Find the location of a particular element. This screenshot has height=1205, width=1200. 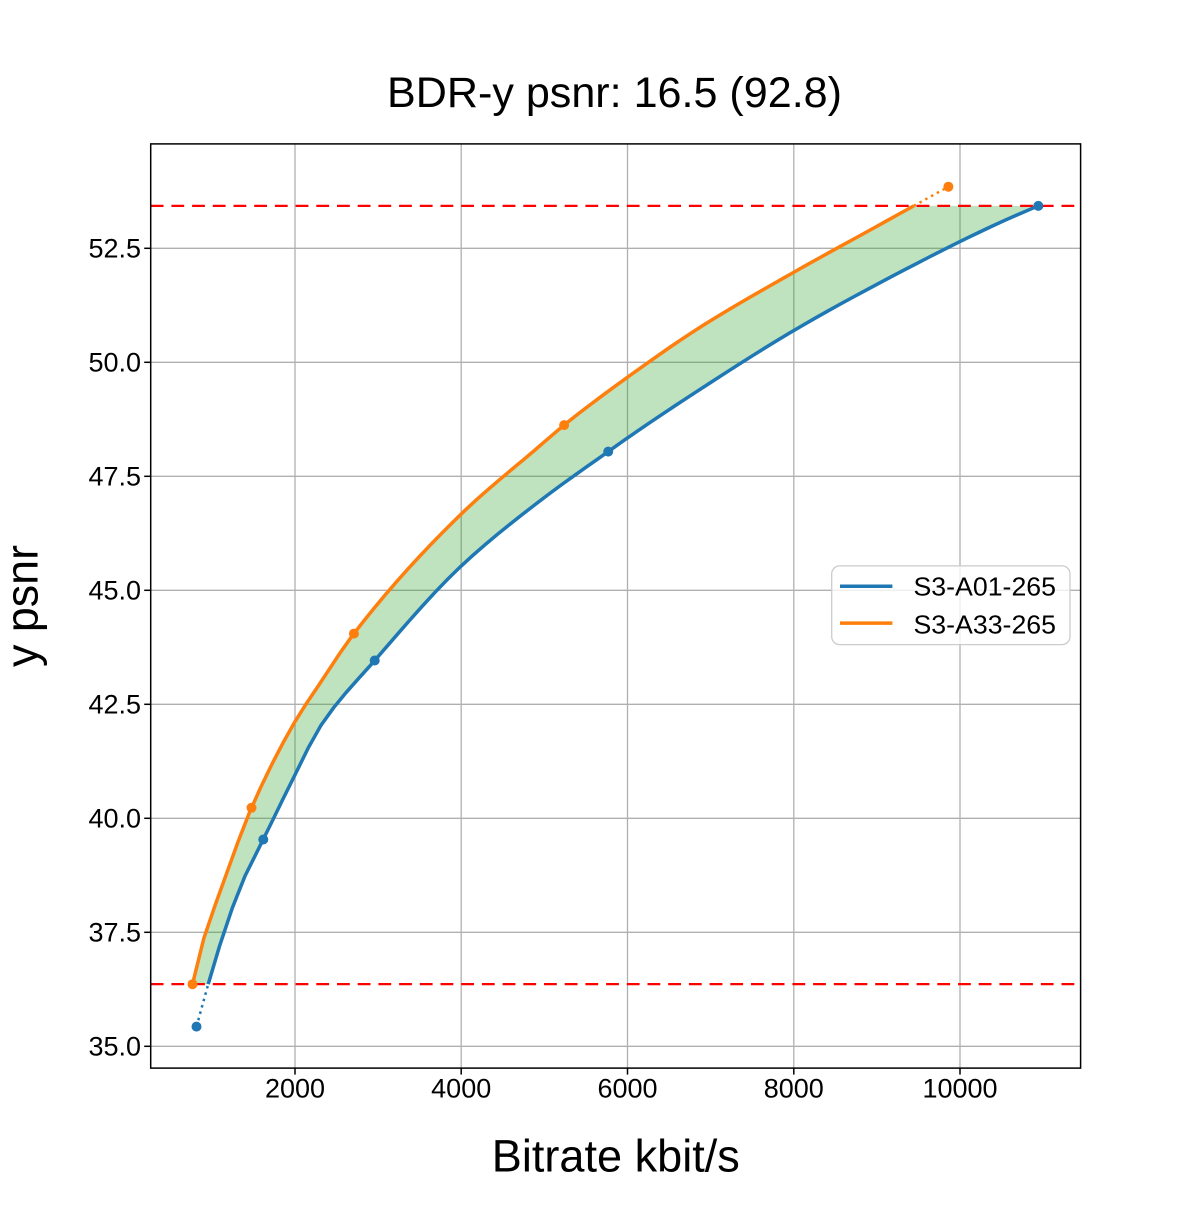

svg-text: 52.5 is located at coordinates (114, 249).